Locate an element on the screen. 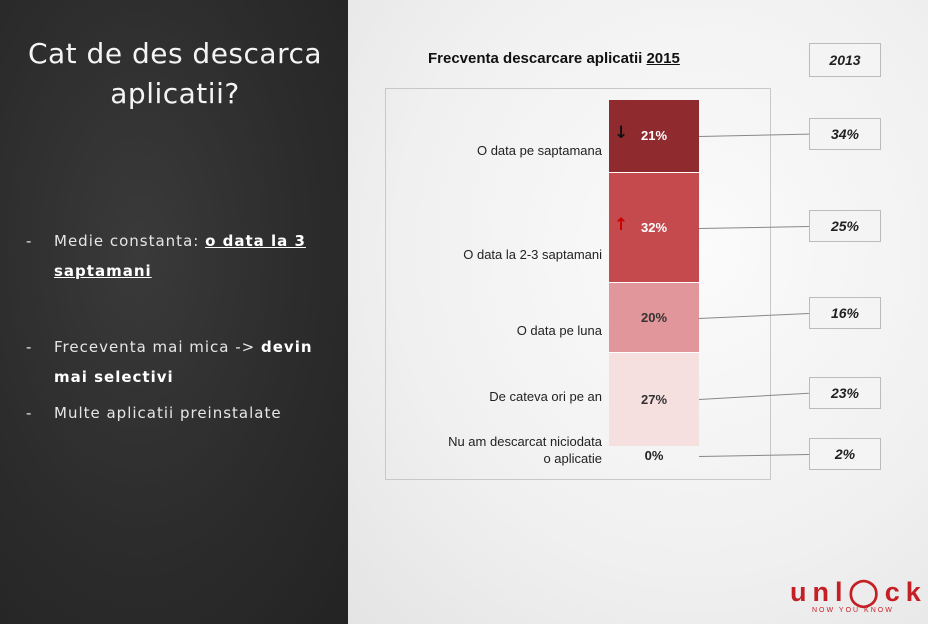 The width and height of the screenshot is (928, 624). category-label: O data pe luna is located at coordinates (559, 330).